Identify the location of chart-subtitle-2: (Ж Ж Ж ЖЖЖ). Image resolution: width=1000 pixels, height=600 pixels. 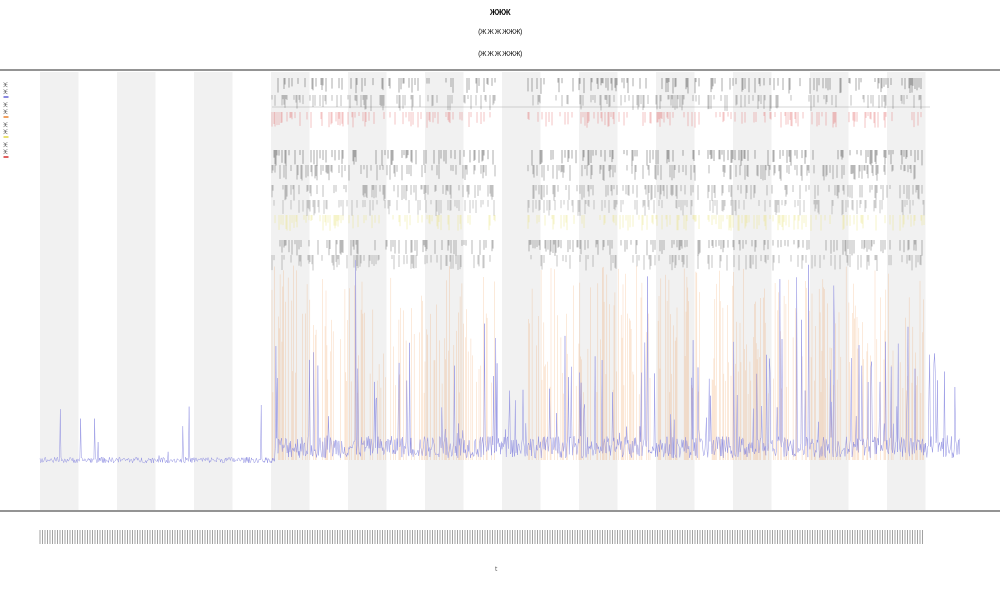
(500, 54).